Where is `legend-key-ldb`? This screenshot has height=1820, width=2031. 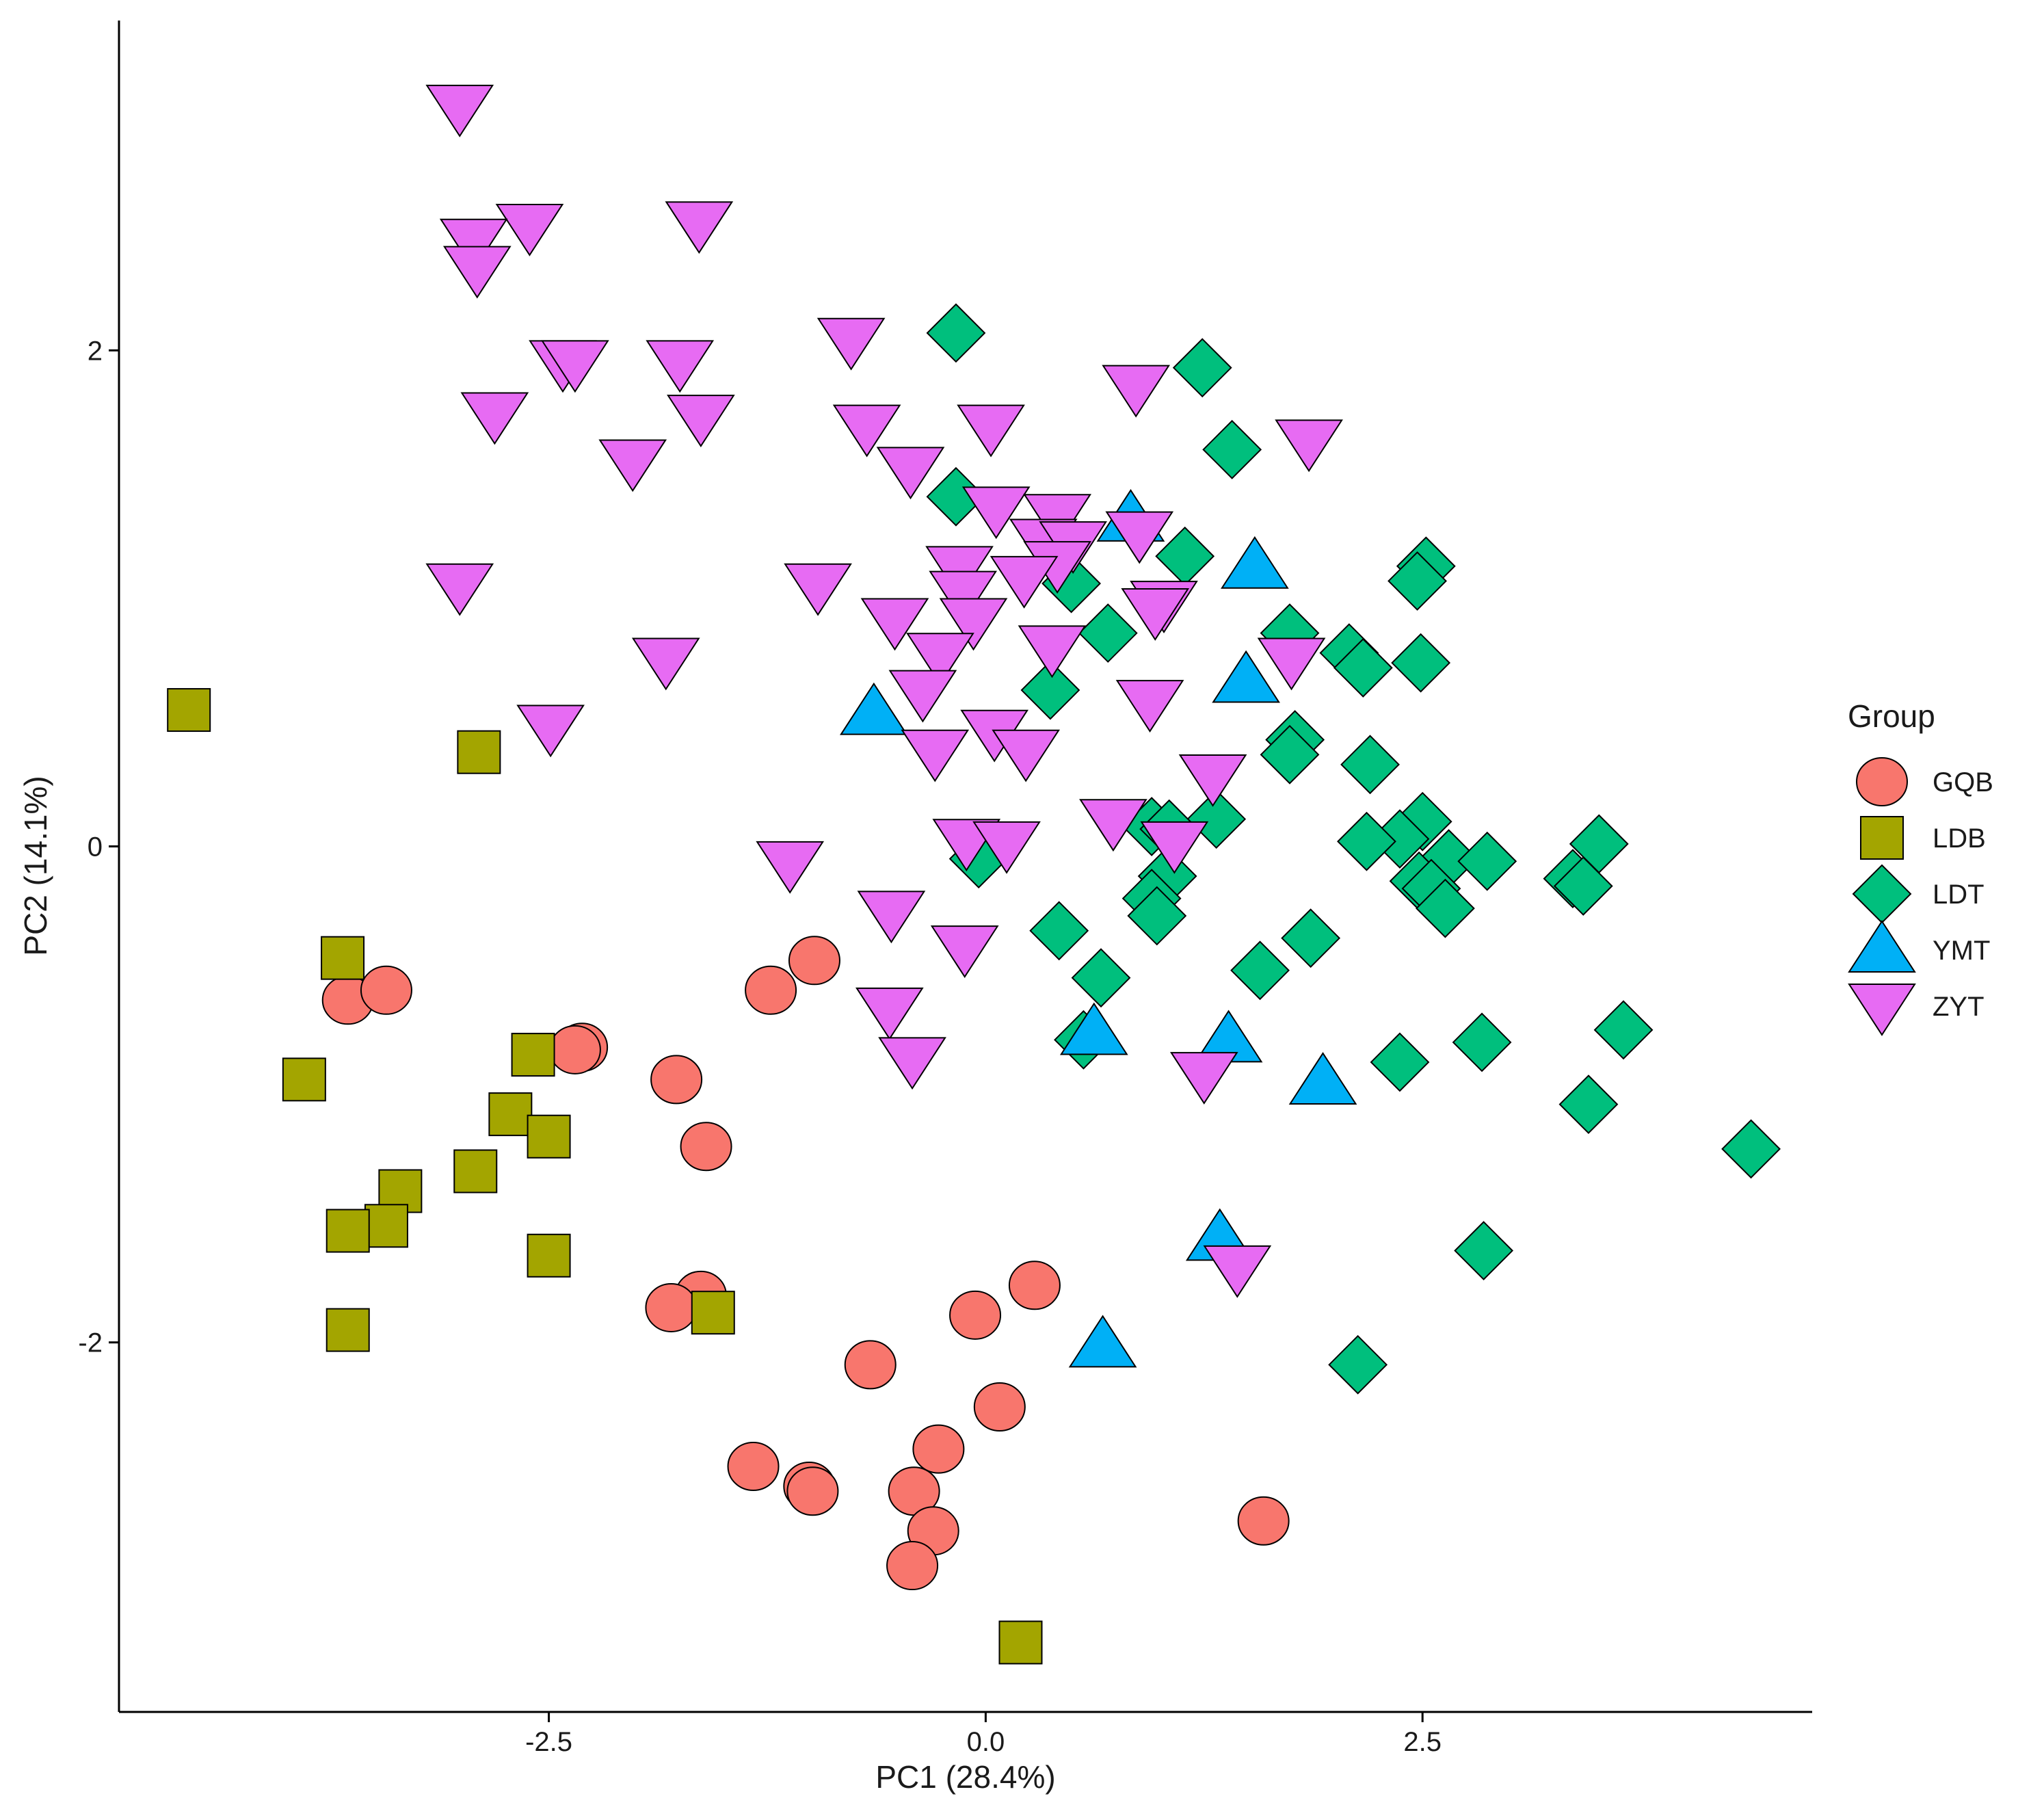
legend-key-ldb is located at coordinates (1882, 838).